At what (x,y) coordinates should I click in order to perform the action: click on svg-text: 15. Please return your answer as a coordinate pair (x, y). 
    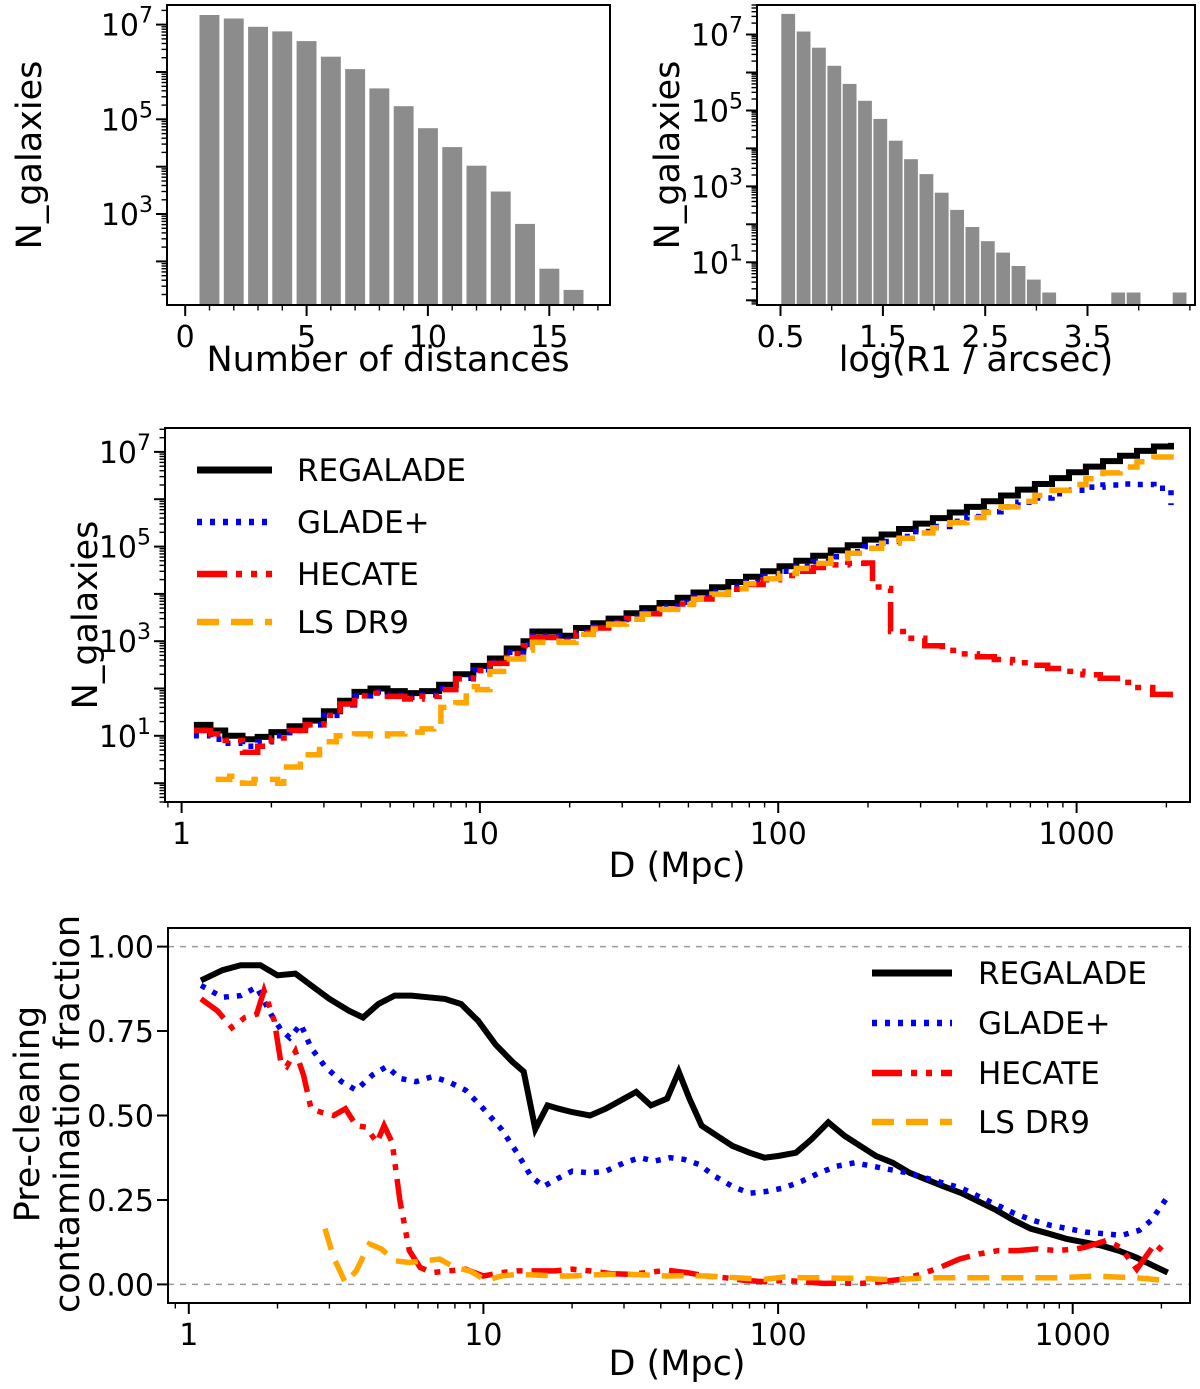
    Looking at the image, I should click on (549, 337).